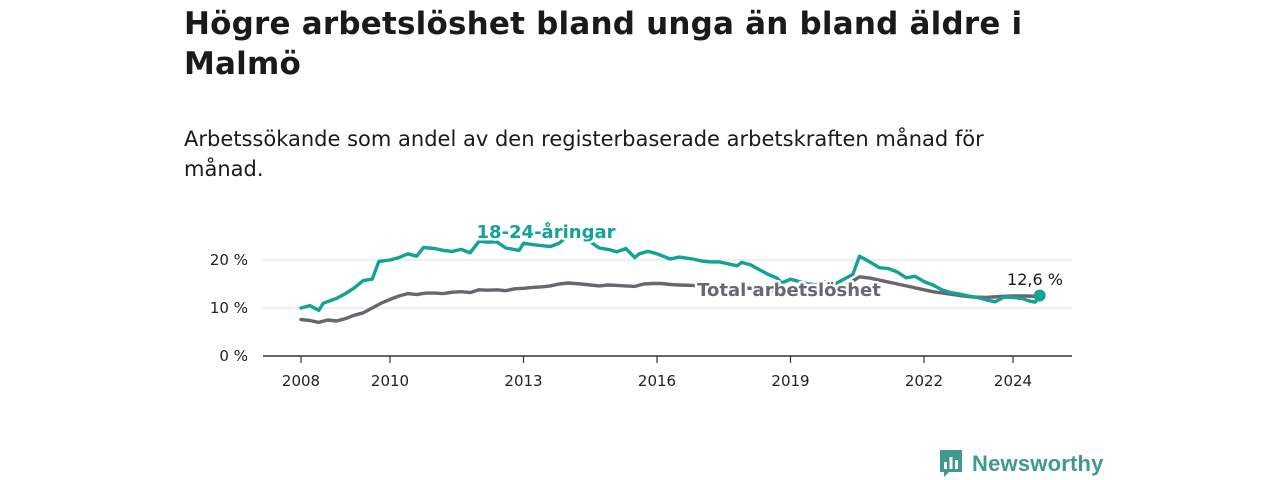 This screenshot has height=480, width=1280. Describe the element at coordinates (657, 381) in the screenshot. I see `x-tick-label: 2016` at that location.